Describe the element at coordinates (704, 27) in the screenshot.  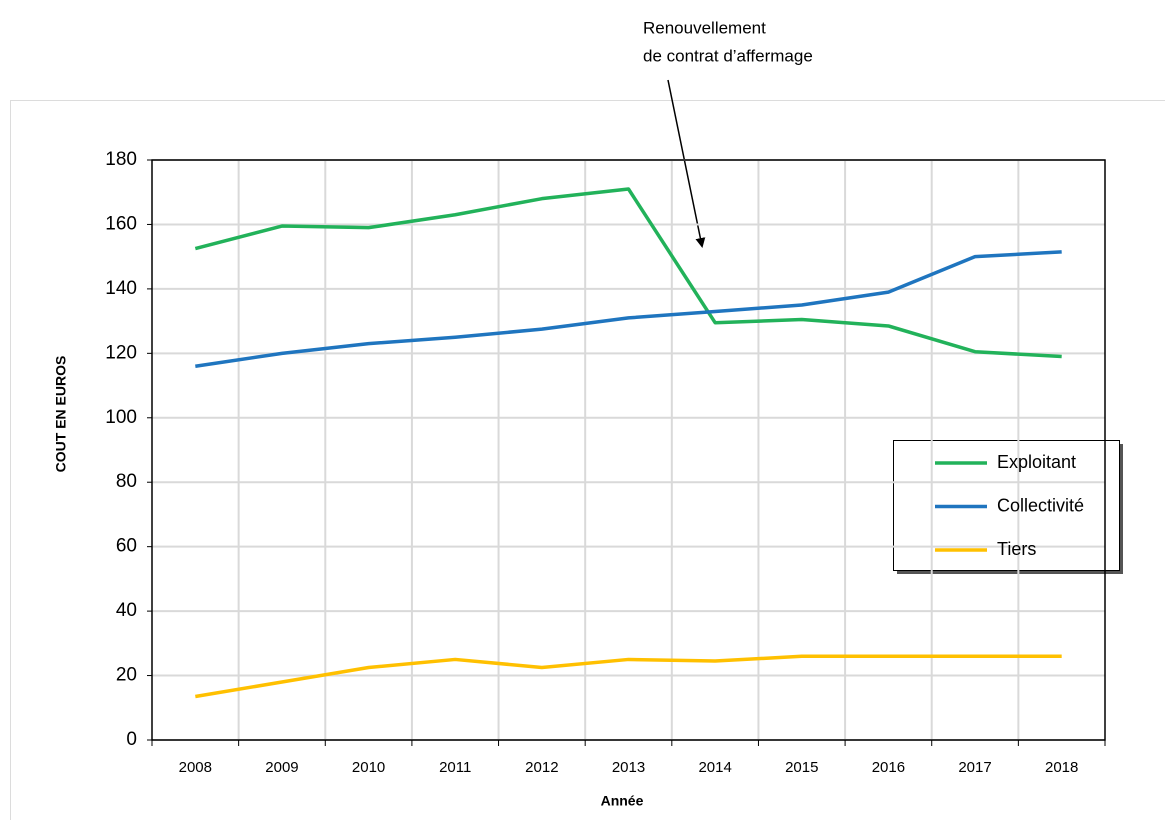
I see `annotation-line: Renouvellement` at that location.